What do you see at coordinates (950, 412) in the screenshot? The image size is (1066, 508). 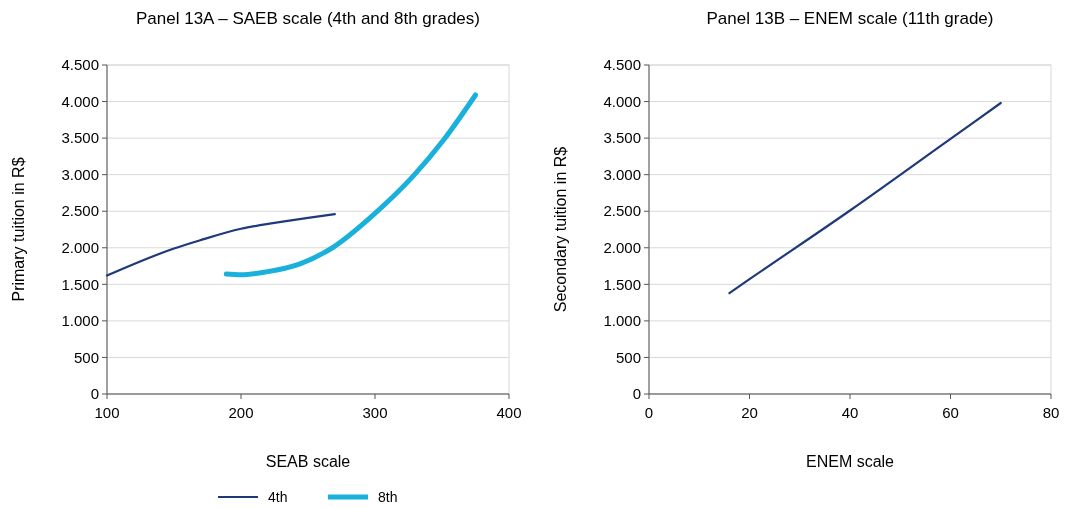 I see `x-tick-label: 60` at bounding box center [950, 412].